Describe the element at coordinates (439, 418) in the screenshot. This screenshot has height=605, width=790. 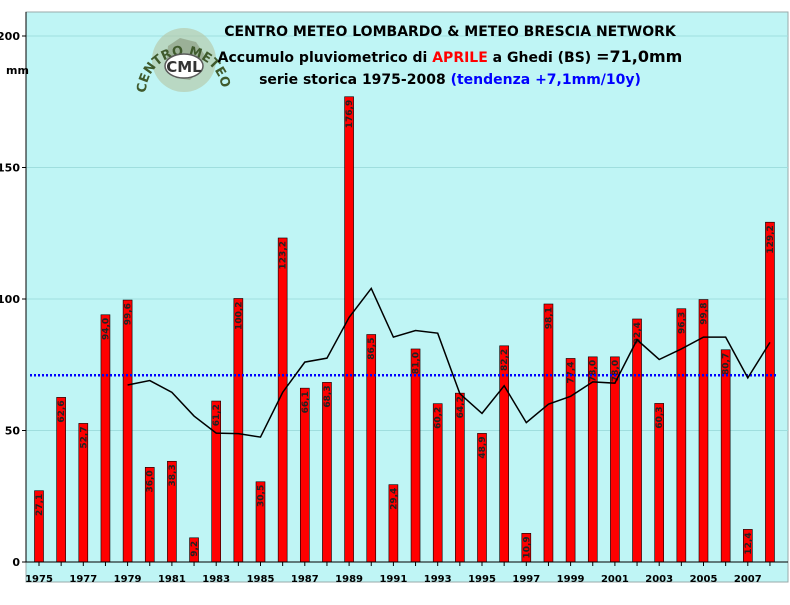
I see `data-label: 60,2` at that location.